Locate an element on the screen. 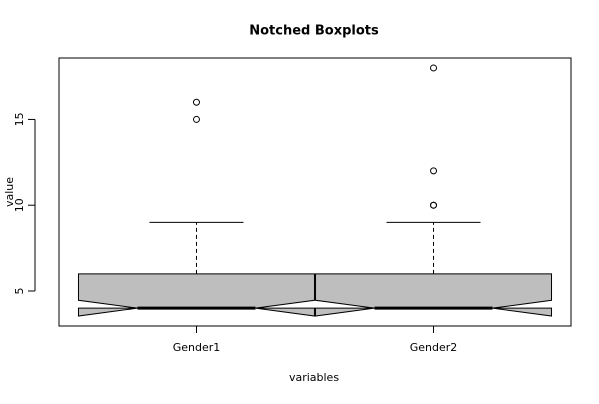  x-tick-label: Gender1 is located at coordinates (197, 347).